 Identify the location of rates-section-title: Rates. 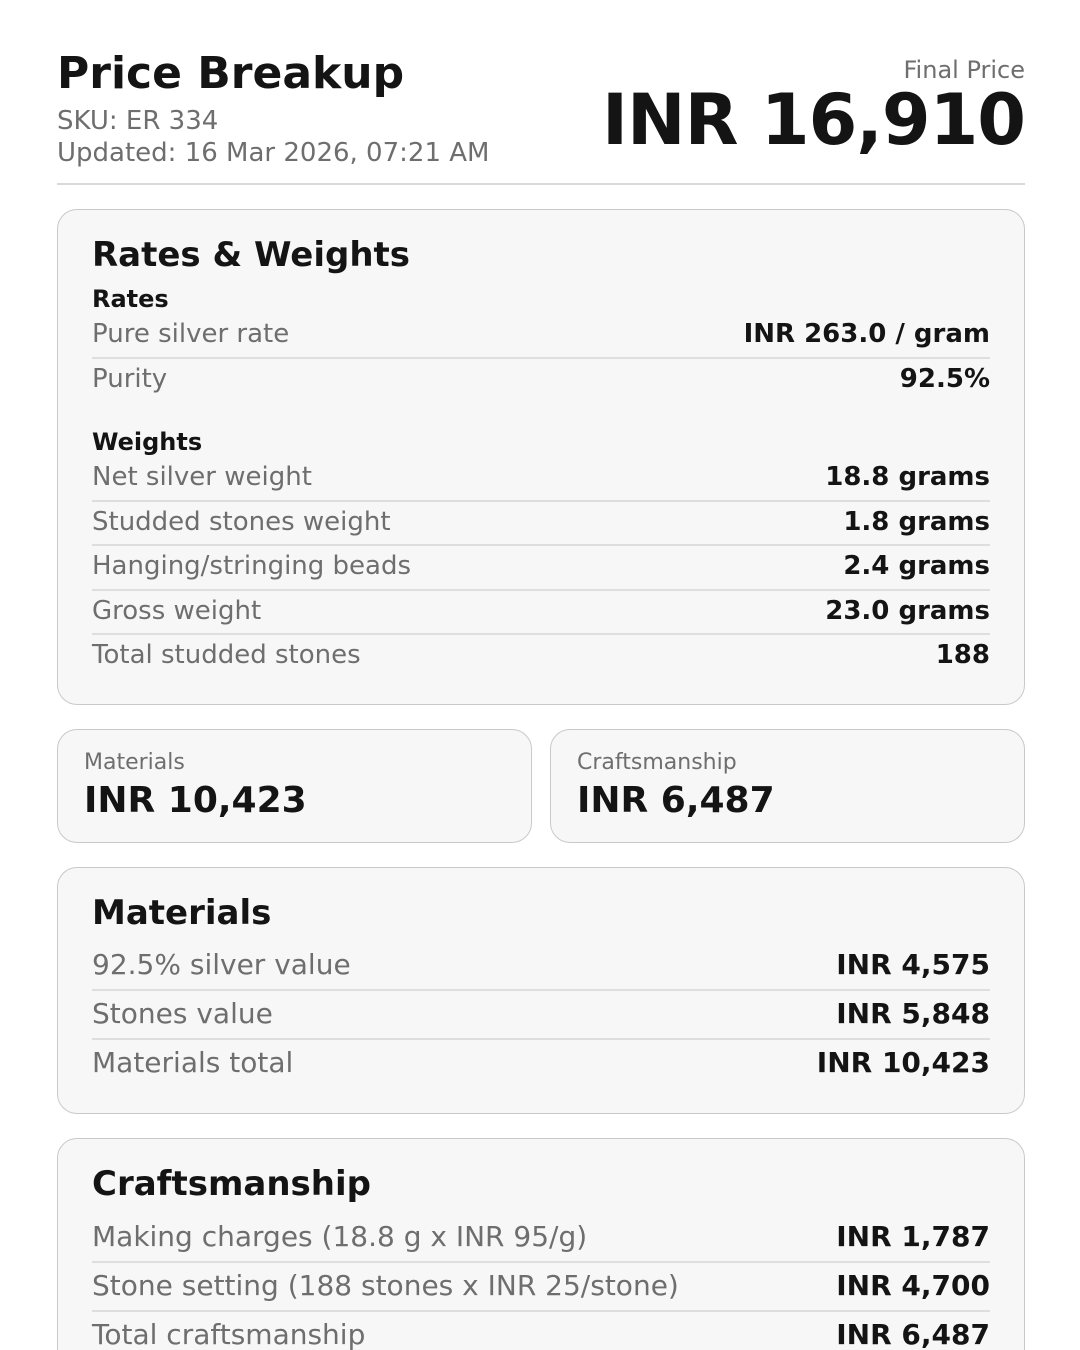
(130, 299).